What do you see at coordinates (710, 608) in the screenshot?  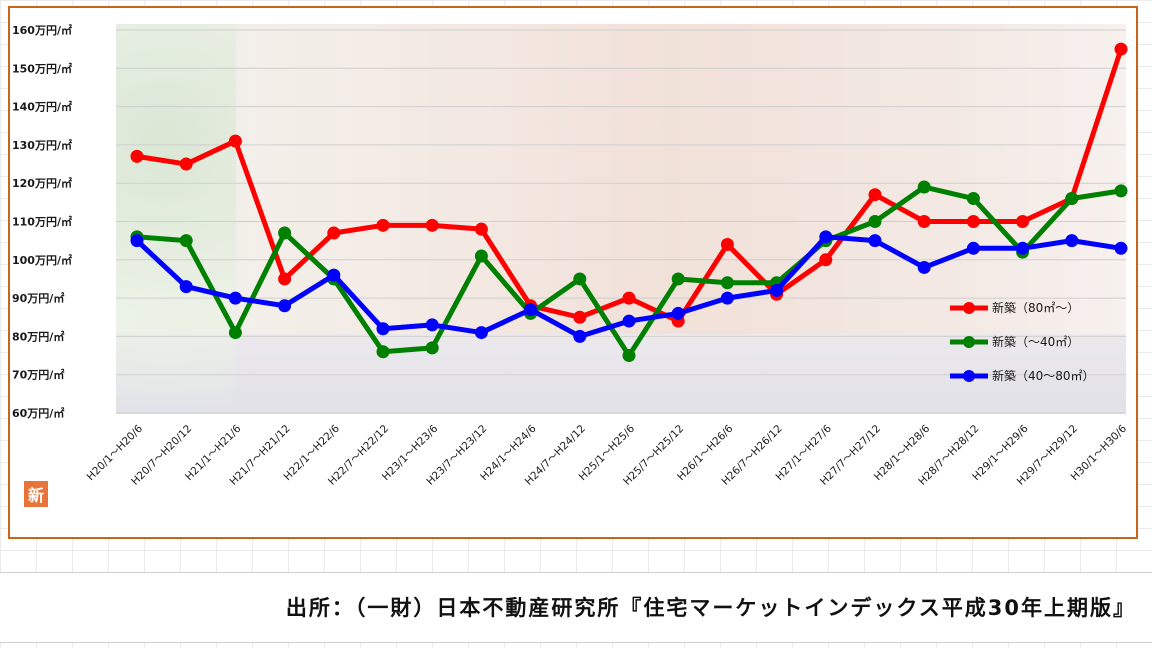 I see `source-note: 出所：（一財）日本不動産研究所『住宅マーケットインデックス平成30年上期版』` at bounding box center [710, 608].